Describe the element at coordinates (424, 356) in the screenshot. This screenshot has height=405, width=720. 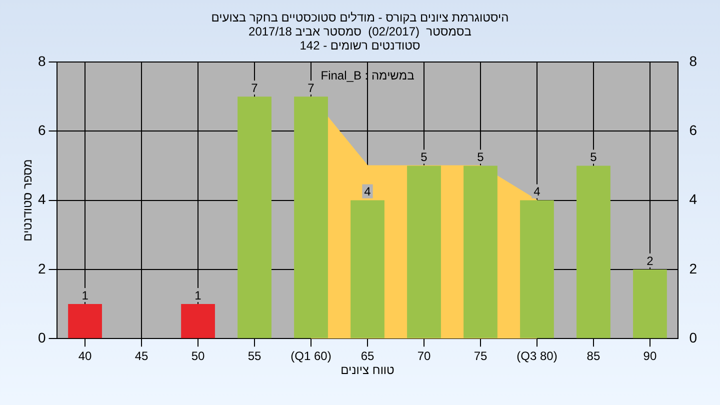
I see `x-tick-label: 70` at that location.